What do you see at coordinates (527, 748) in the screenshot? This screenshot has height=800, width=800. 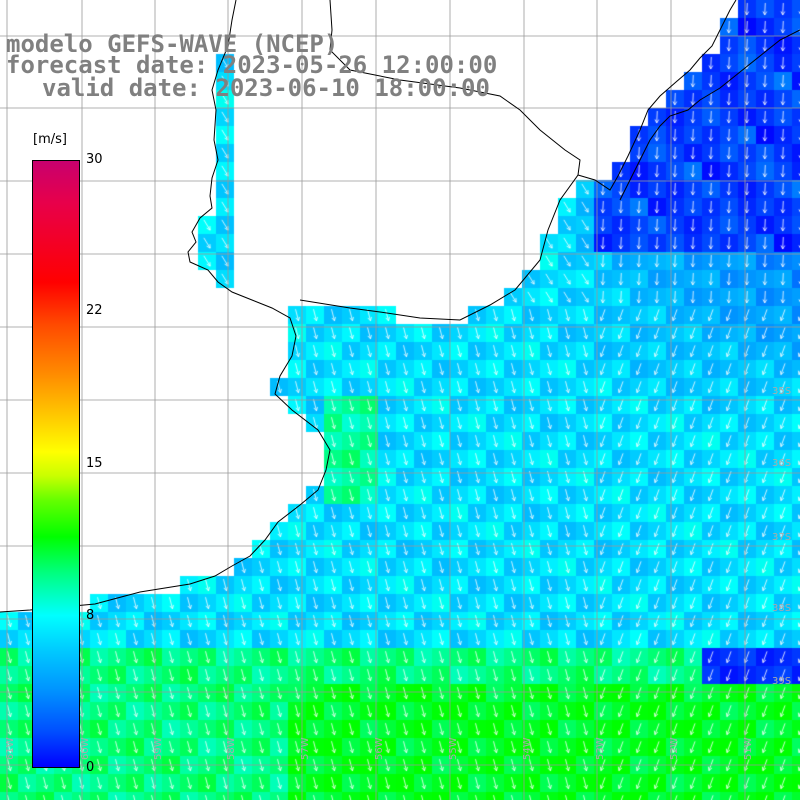 I see `longitude-label: 54W` at bounding box center [527, 748].